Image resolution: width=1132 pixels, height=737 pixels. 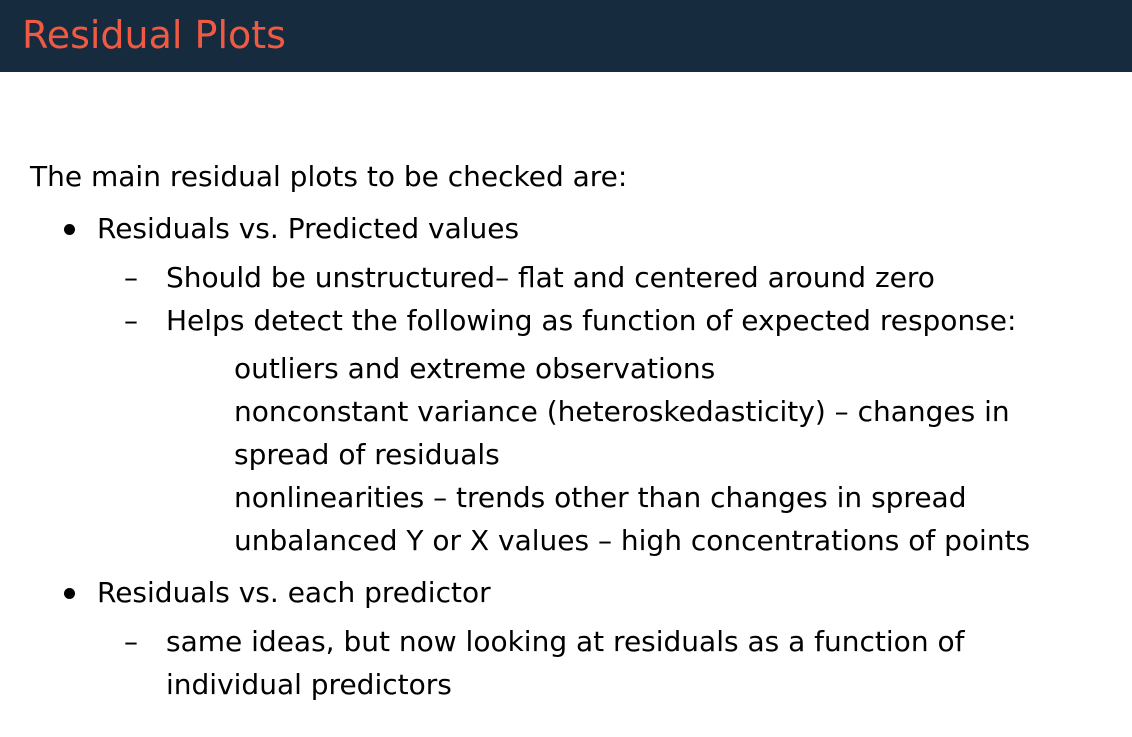 I want to click on slide-title: Residual Plots, so click(x=154, y=35).